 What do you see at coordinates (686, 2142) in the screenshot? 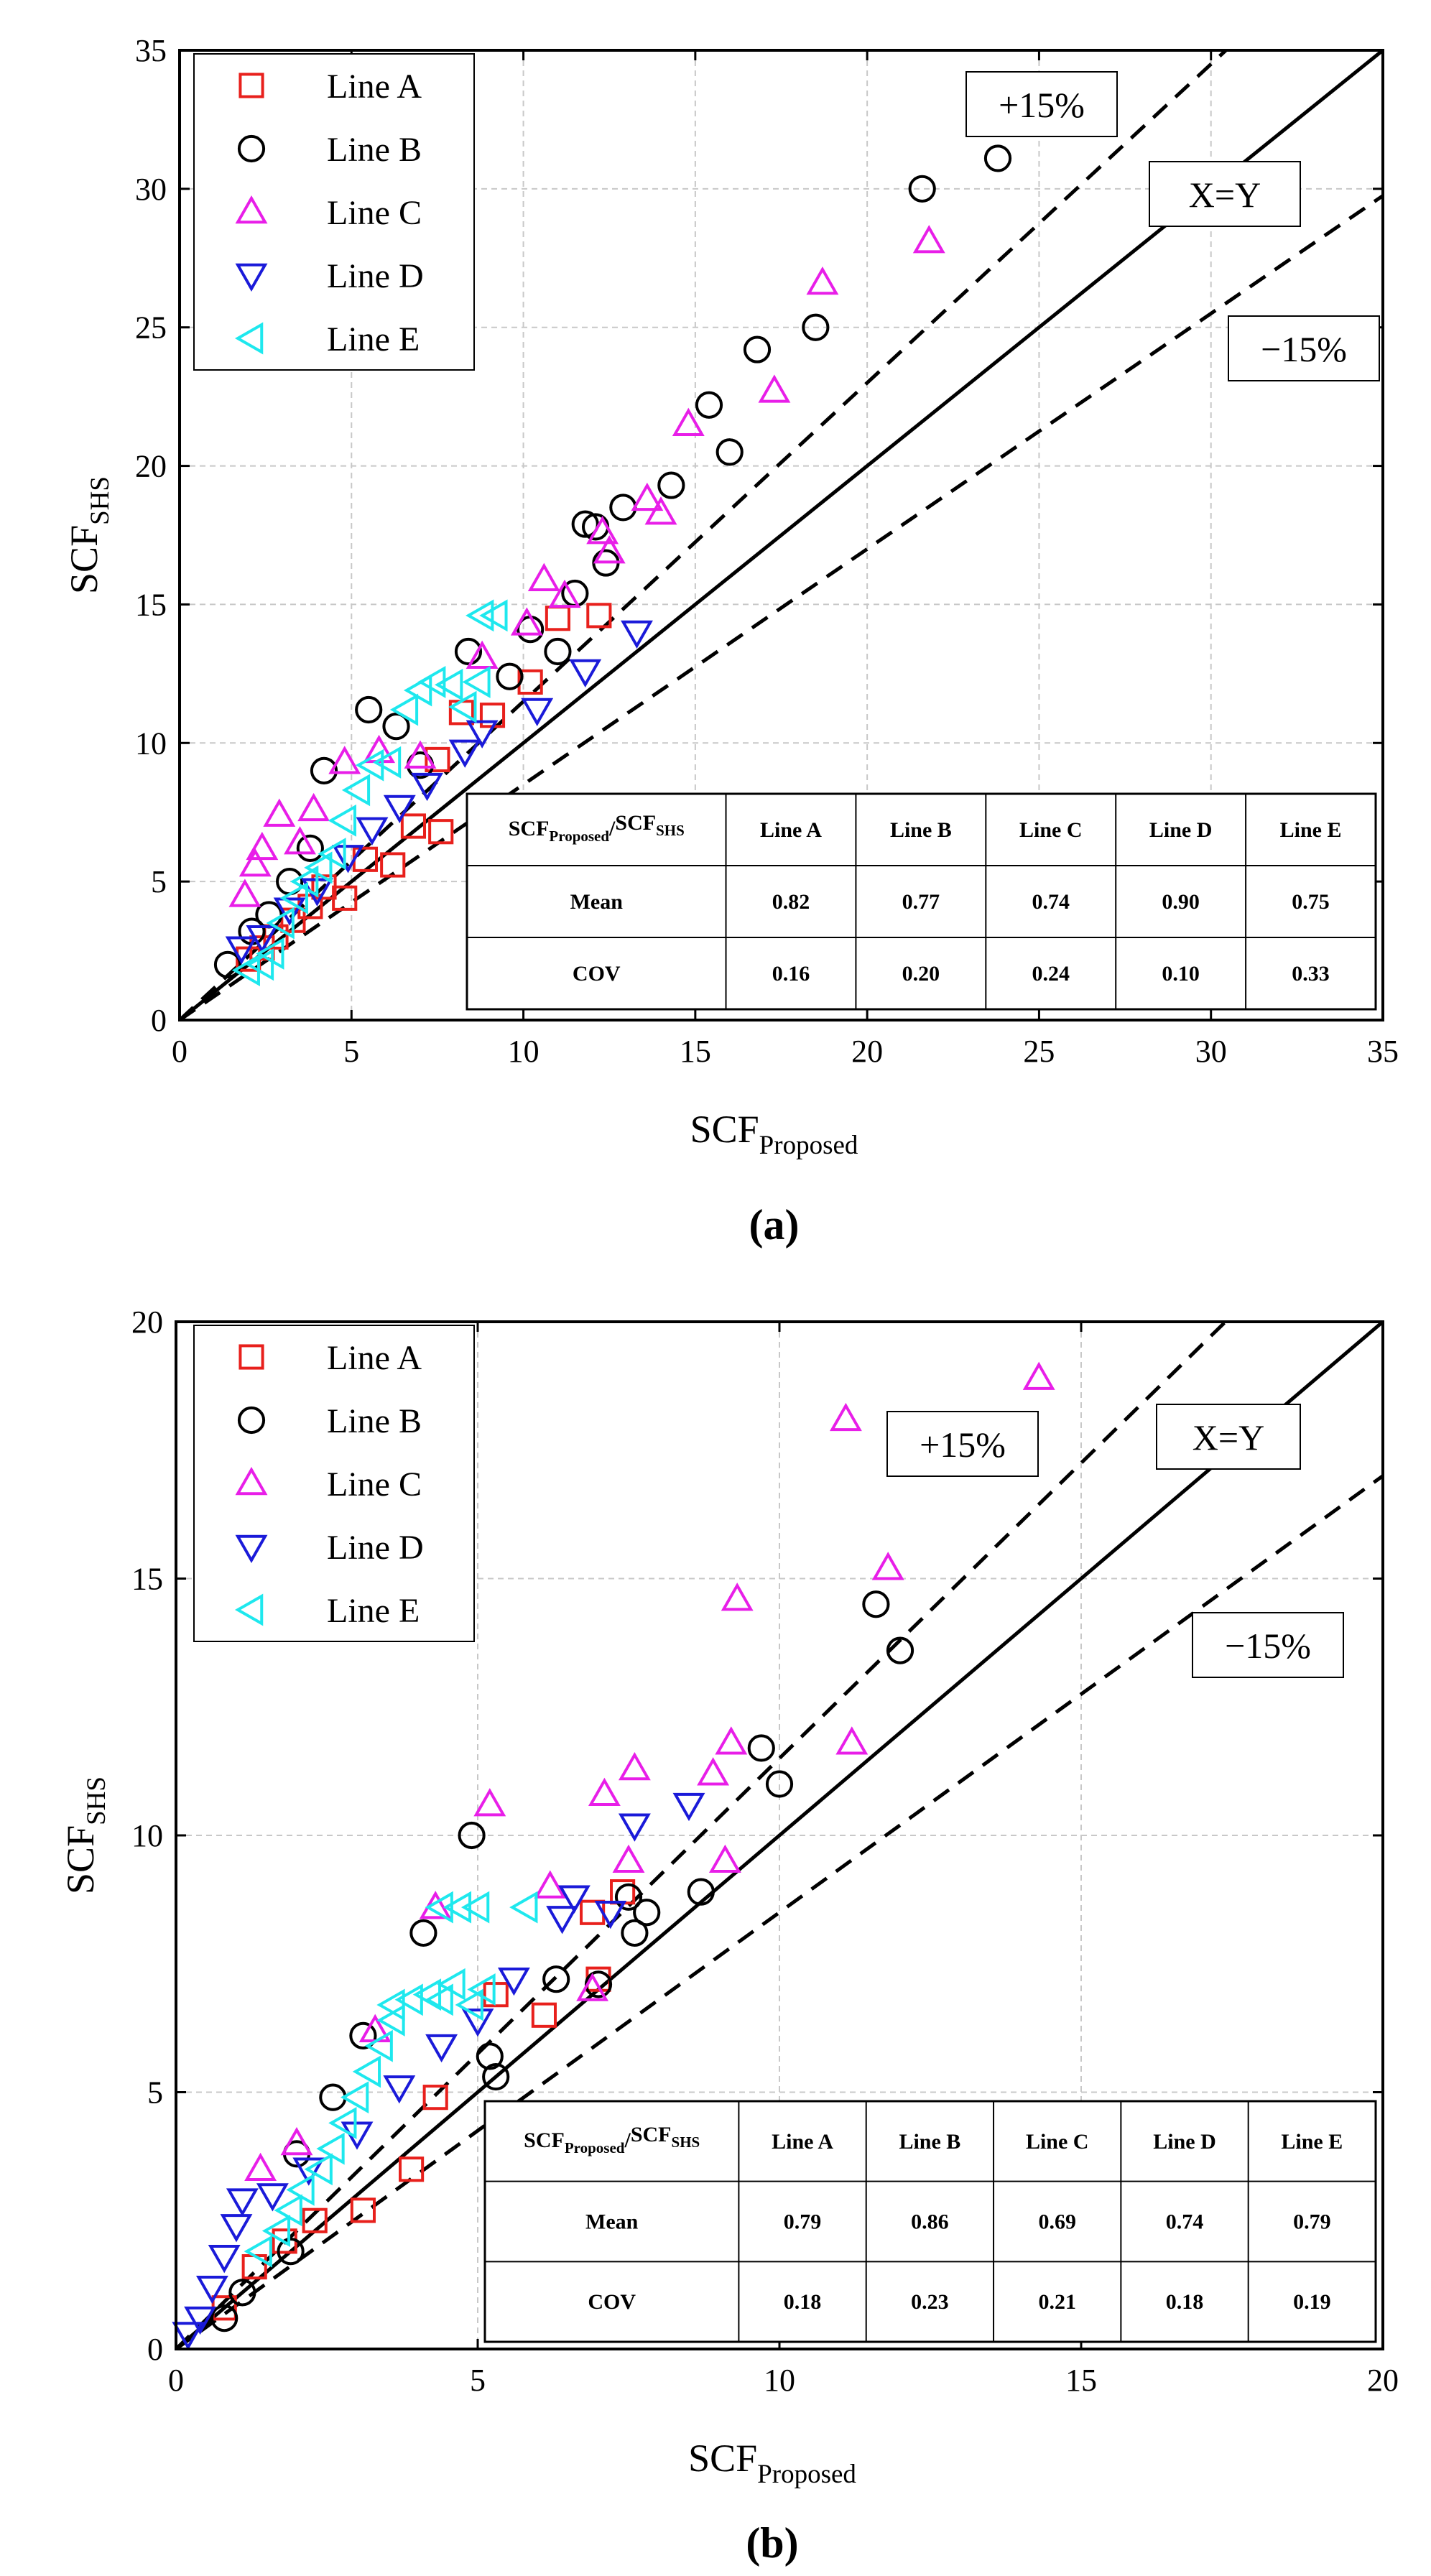
I see `table-header-ratio-part: SHS` at bounding box center [686, 2142].